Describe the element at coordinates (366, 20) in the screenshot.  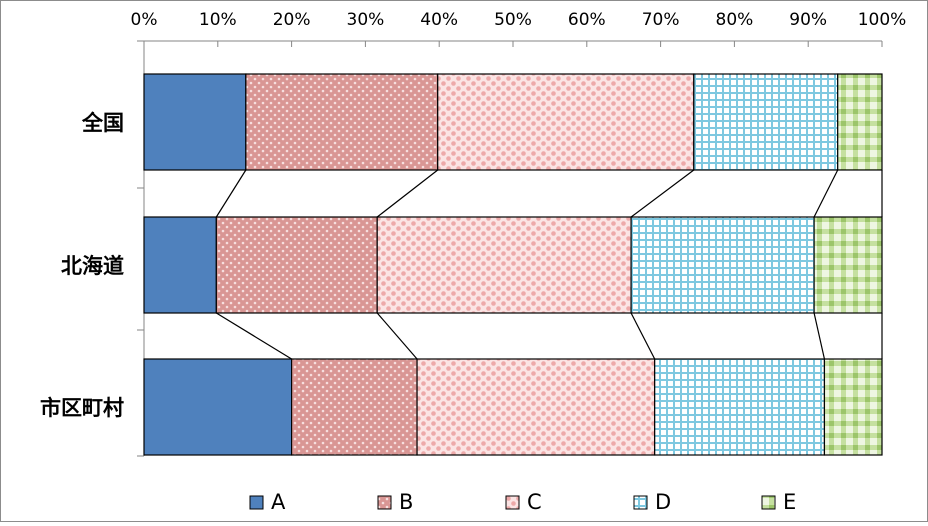
I see `x-tick-label: 30%` at that location.